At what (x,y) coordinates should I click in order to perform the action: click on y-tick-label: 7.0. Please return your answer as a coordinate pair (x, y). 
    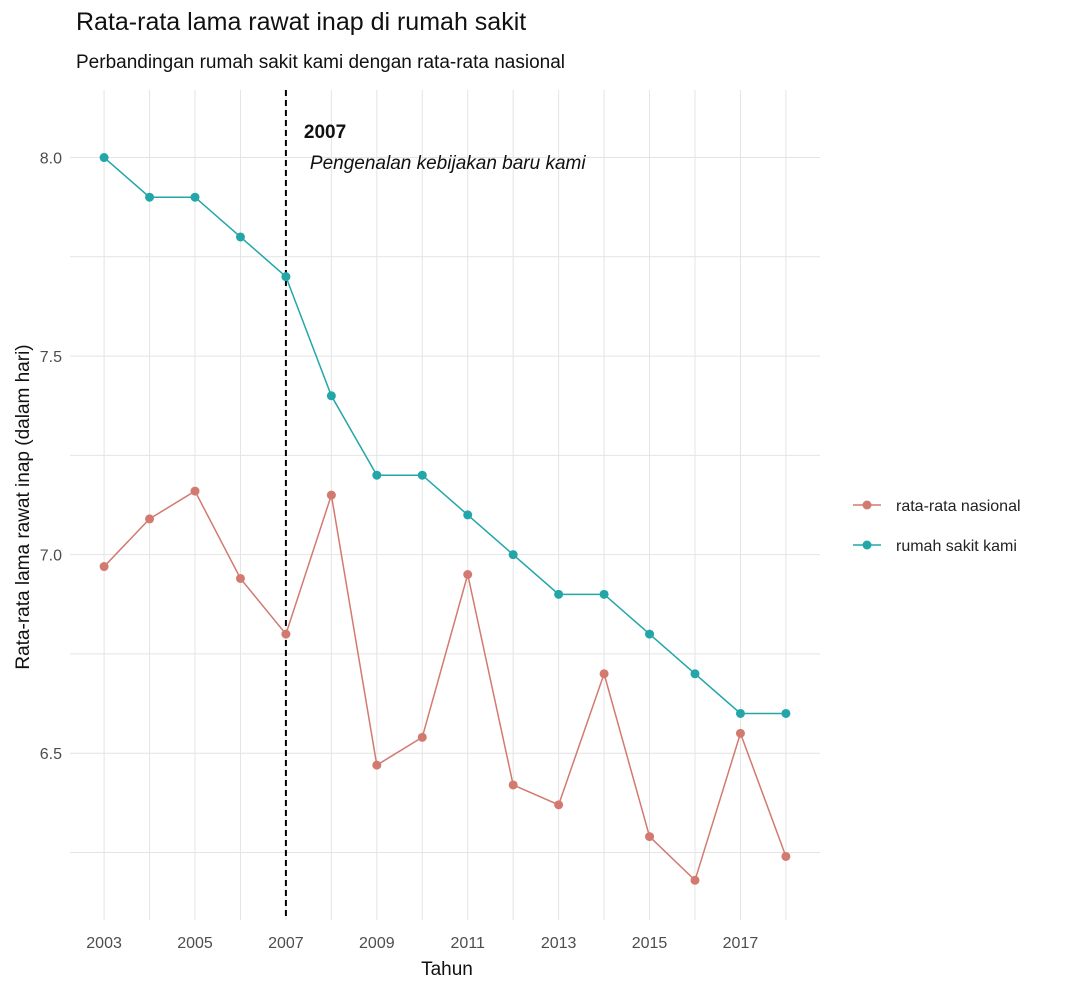
    Looking at the image, I should click on (51, 556).